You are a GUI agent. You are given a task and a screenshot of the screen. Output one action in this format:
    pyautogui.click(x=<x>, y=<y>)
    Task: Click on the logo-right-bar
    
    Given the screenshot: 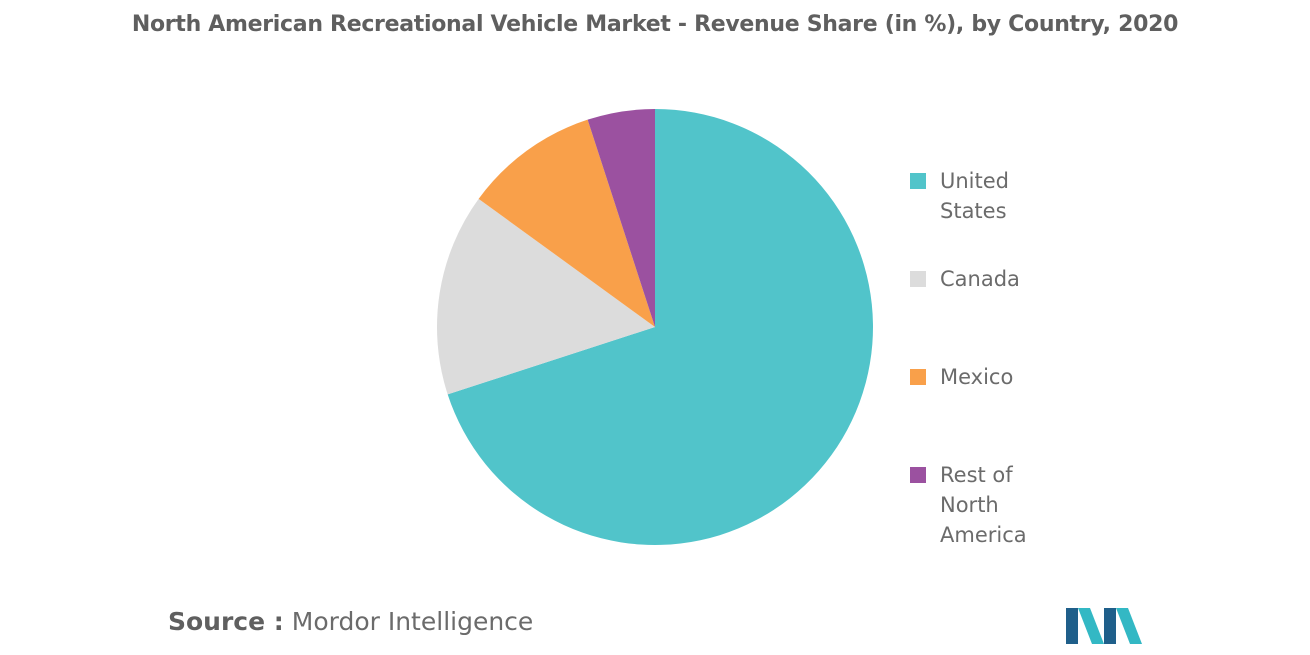 What is the action you would take?
    pyautogui.click(x=1110, y=626)
    